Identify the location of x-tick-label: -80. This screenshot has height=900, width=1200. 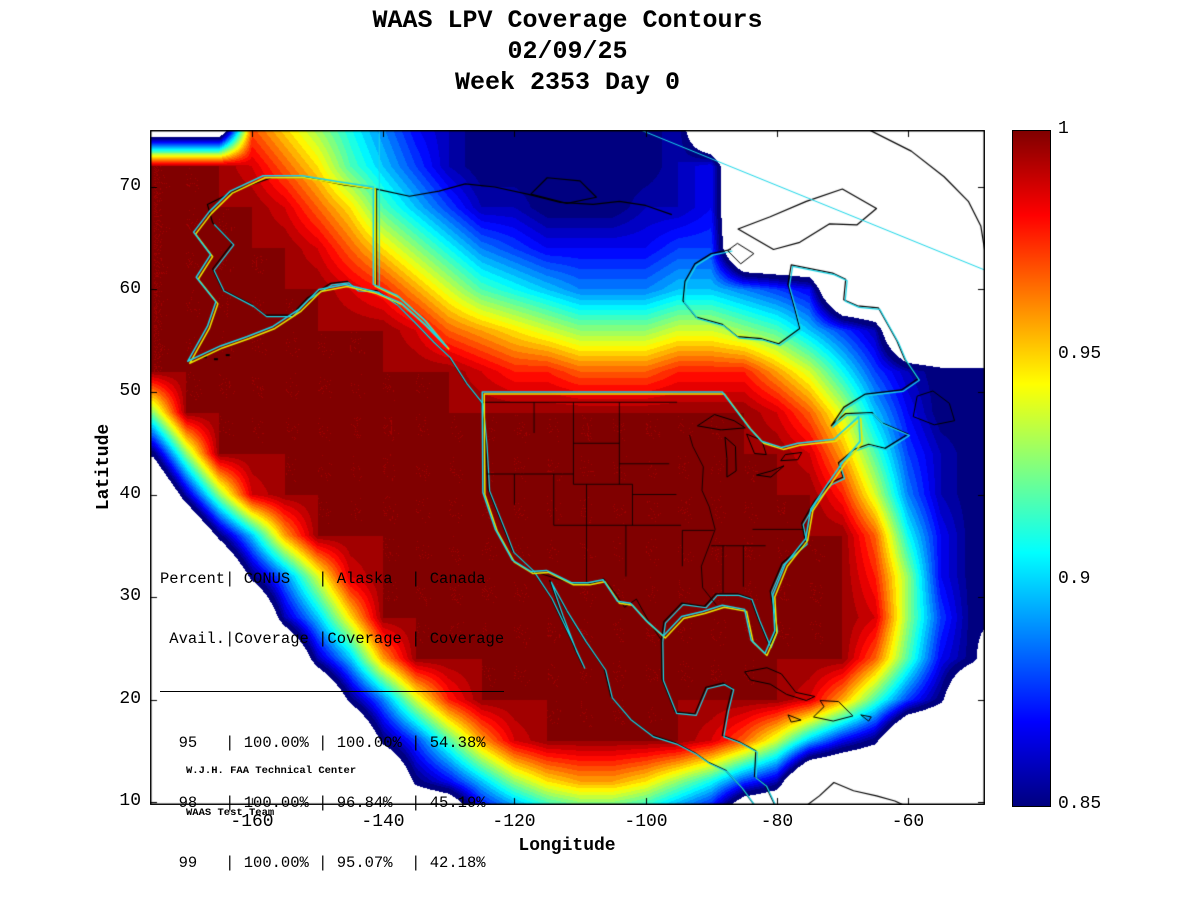
(777, 822).